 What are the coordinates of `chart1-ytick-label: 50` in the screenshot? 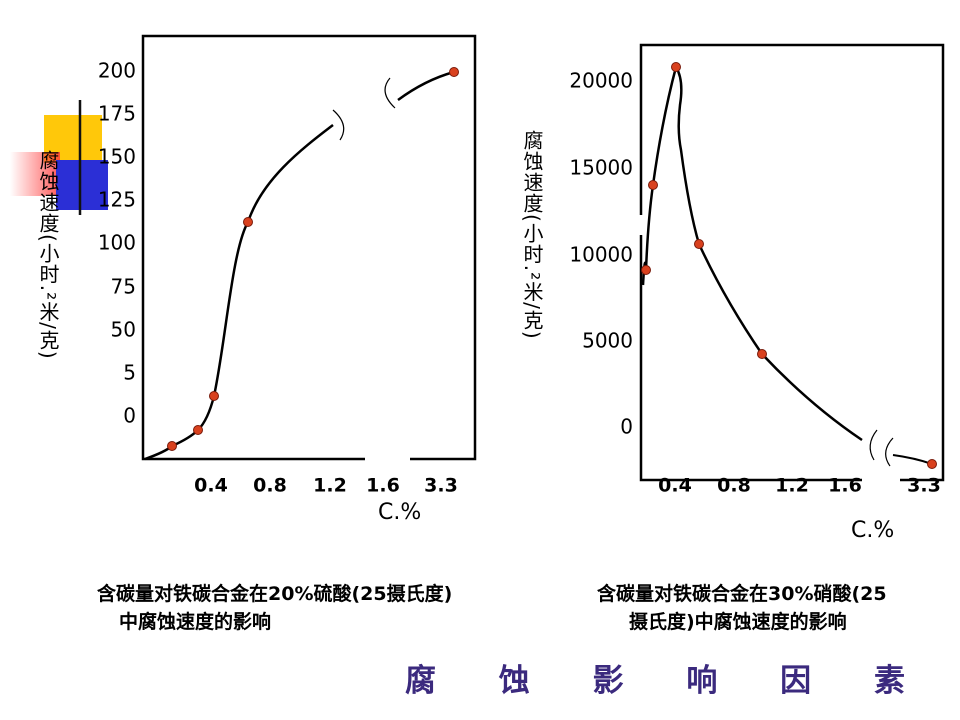 It's located at (123, 330).